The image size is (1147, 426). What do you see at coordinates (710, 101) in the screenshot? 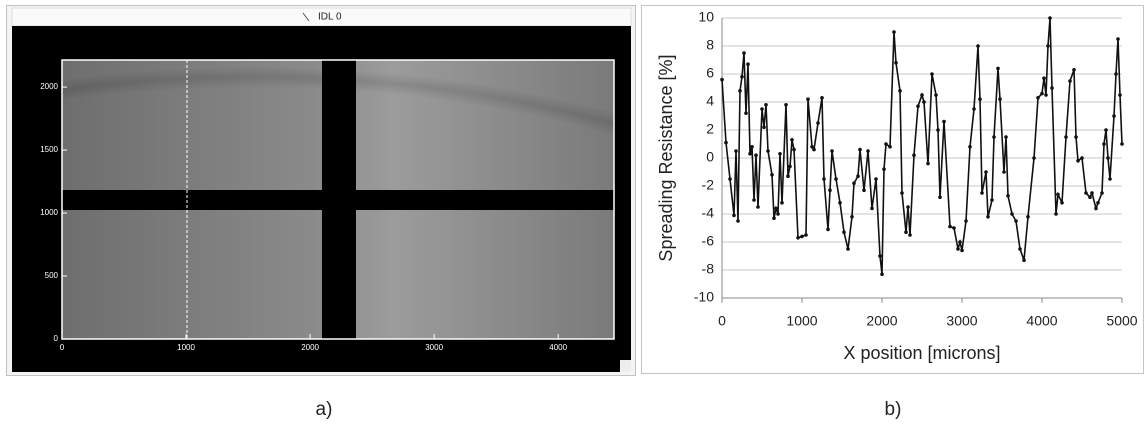
I see `y-tick-label: 4` at bounding box center [710, 101].